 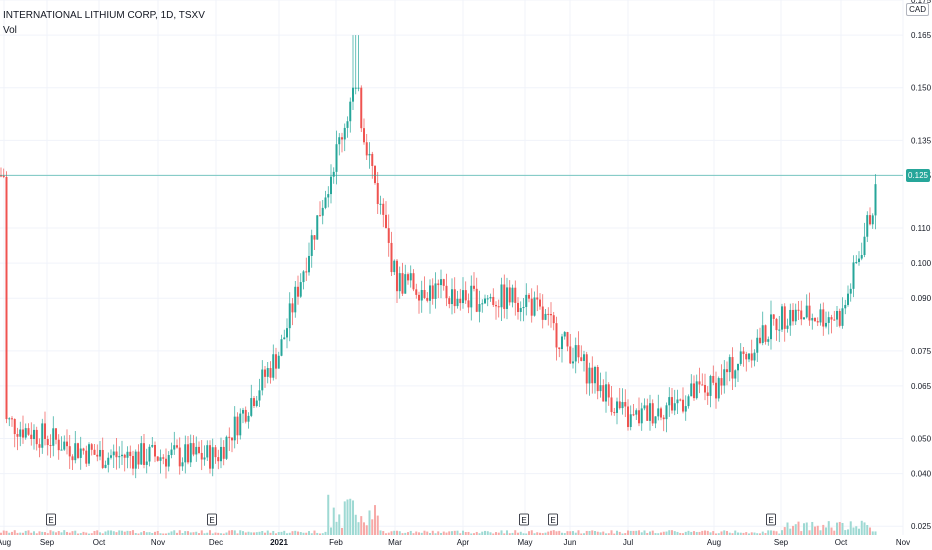 I want to click on x-tick-label: Nov, so click(x=903, y=542).